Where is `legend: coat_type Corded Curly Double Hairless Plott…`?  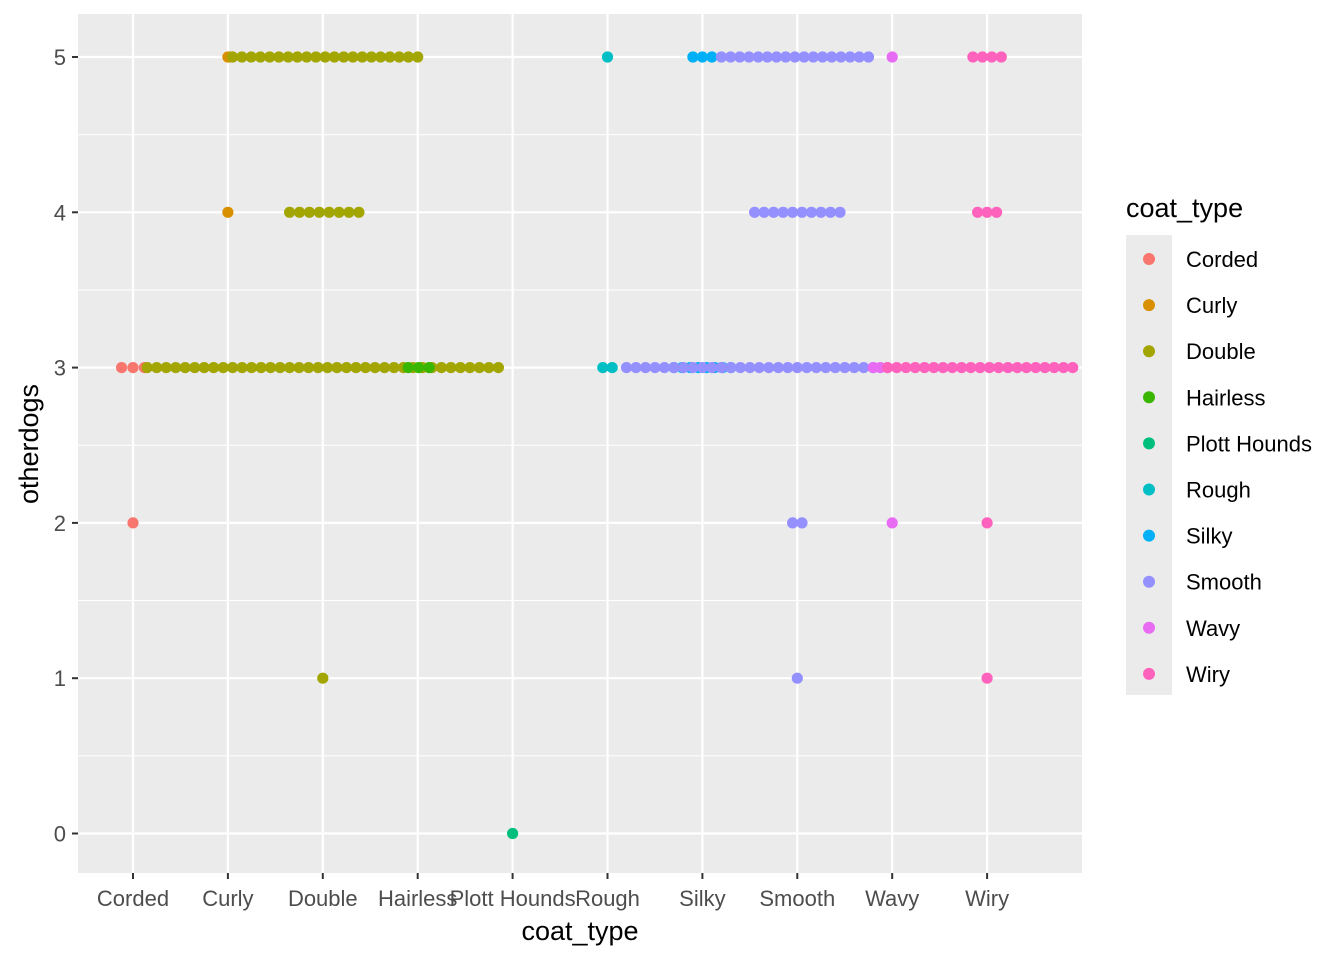
legend: coat_type Corded Curly Double Hairless Plott… is located at coordinates (1219, 444).